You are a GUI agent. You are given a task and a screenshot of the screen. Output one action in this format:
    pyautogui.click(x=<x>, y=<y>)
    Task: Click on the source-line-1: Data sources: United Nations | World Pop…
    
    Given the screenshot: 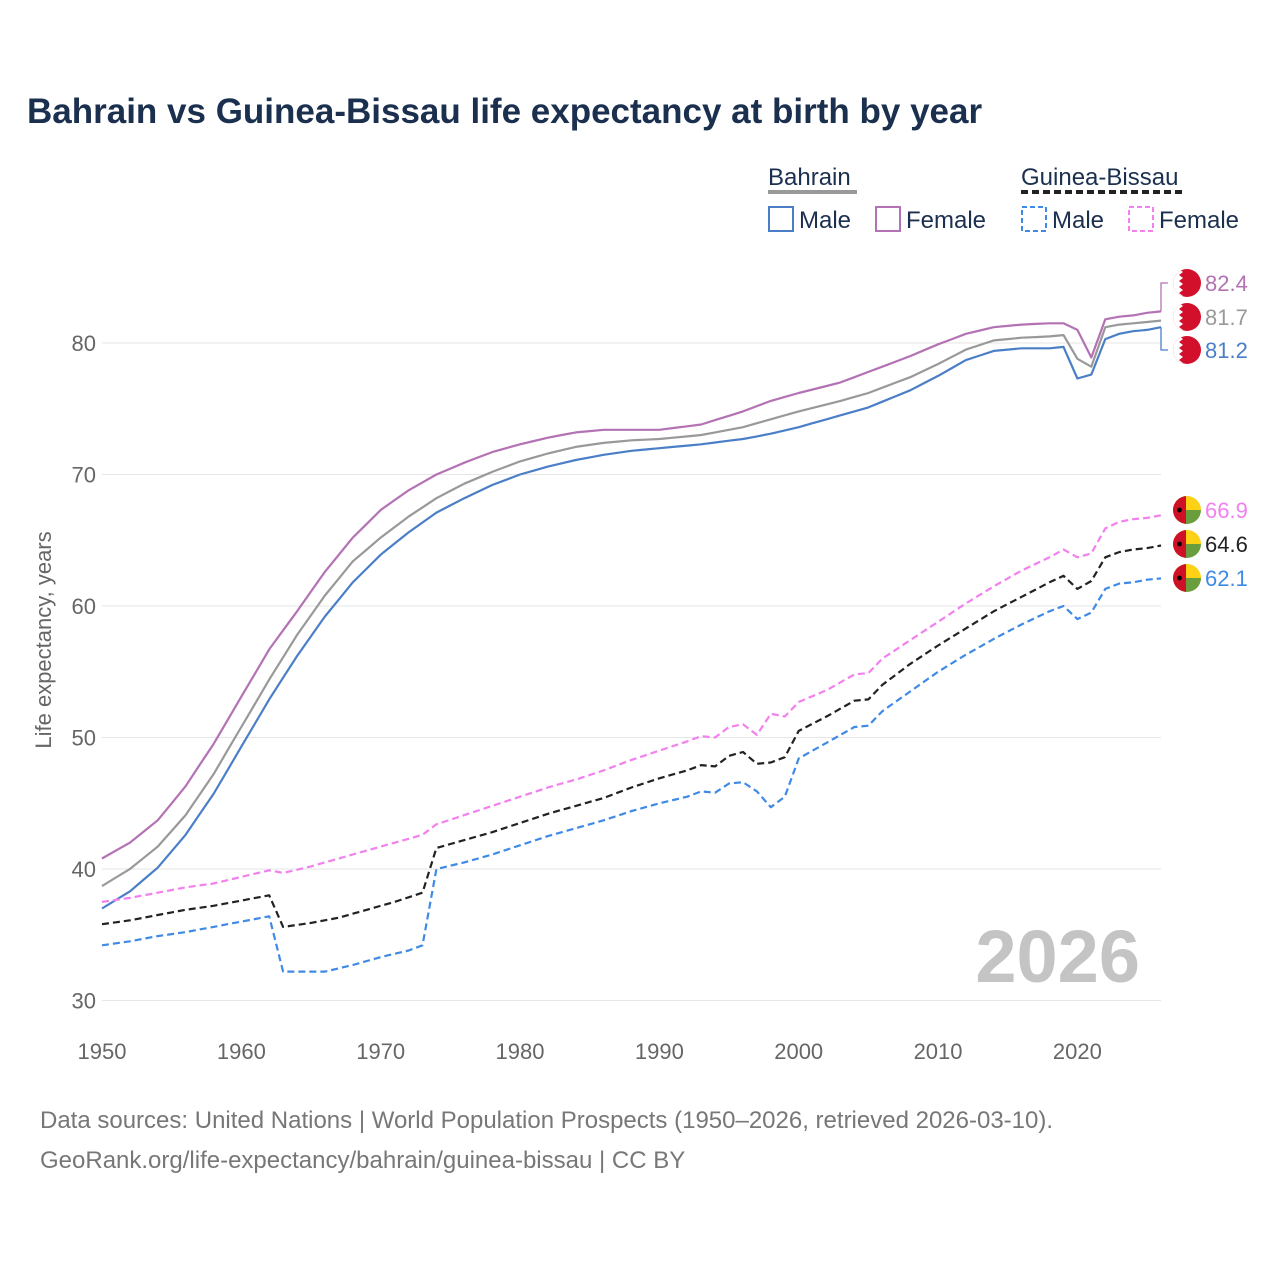 What is the action you would take?
    pyautogui.click(x=547, y=1120)
    